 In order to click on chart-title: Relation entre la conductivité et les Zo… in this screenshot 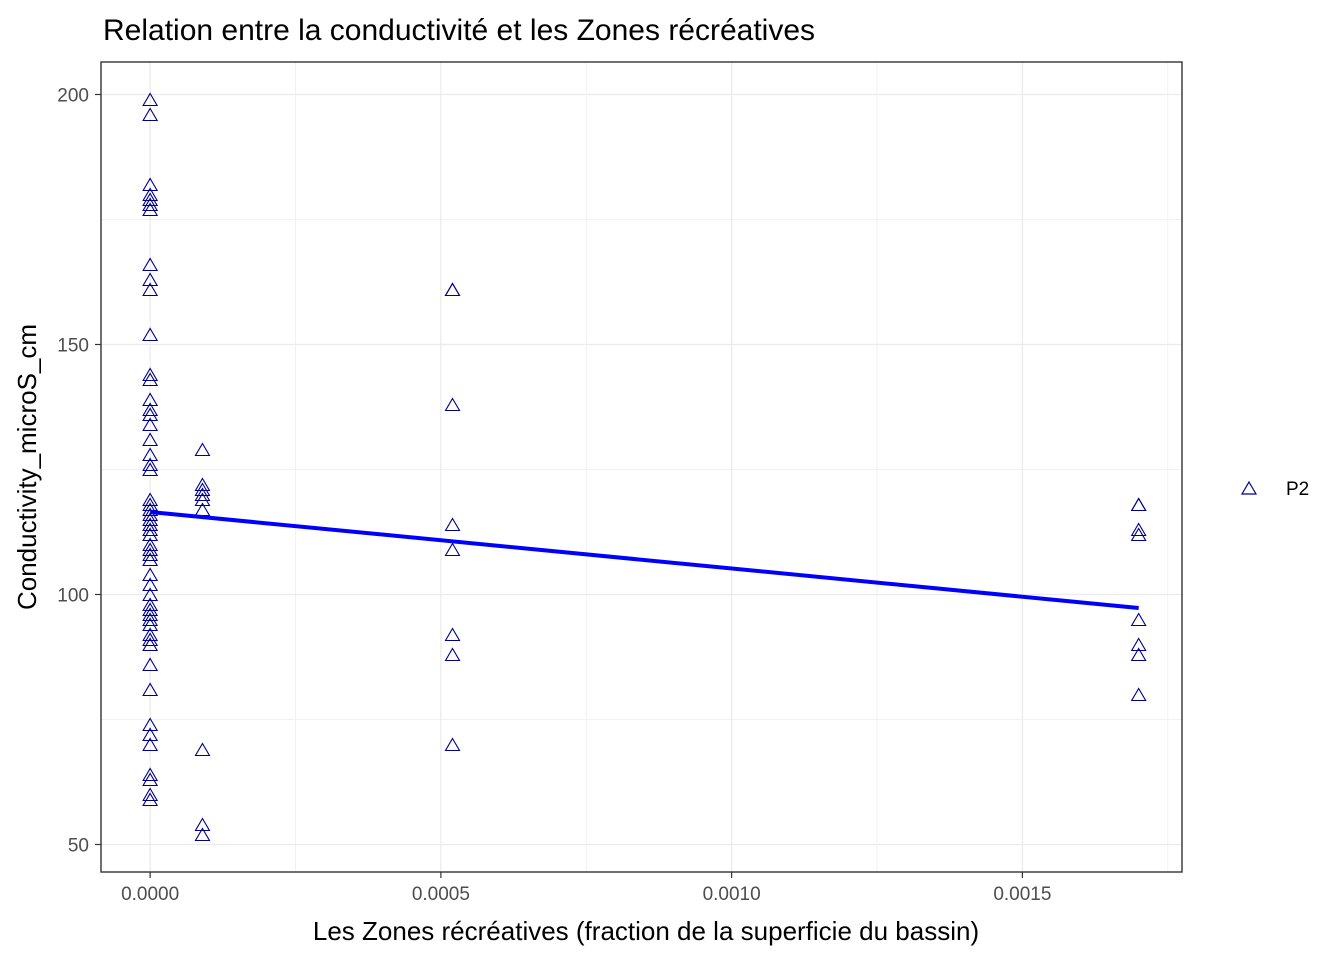, I will do `click(459, 30)`.